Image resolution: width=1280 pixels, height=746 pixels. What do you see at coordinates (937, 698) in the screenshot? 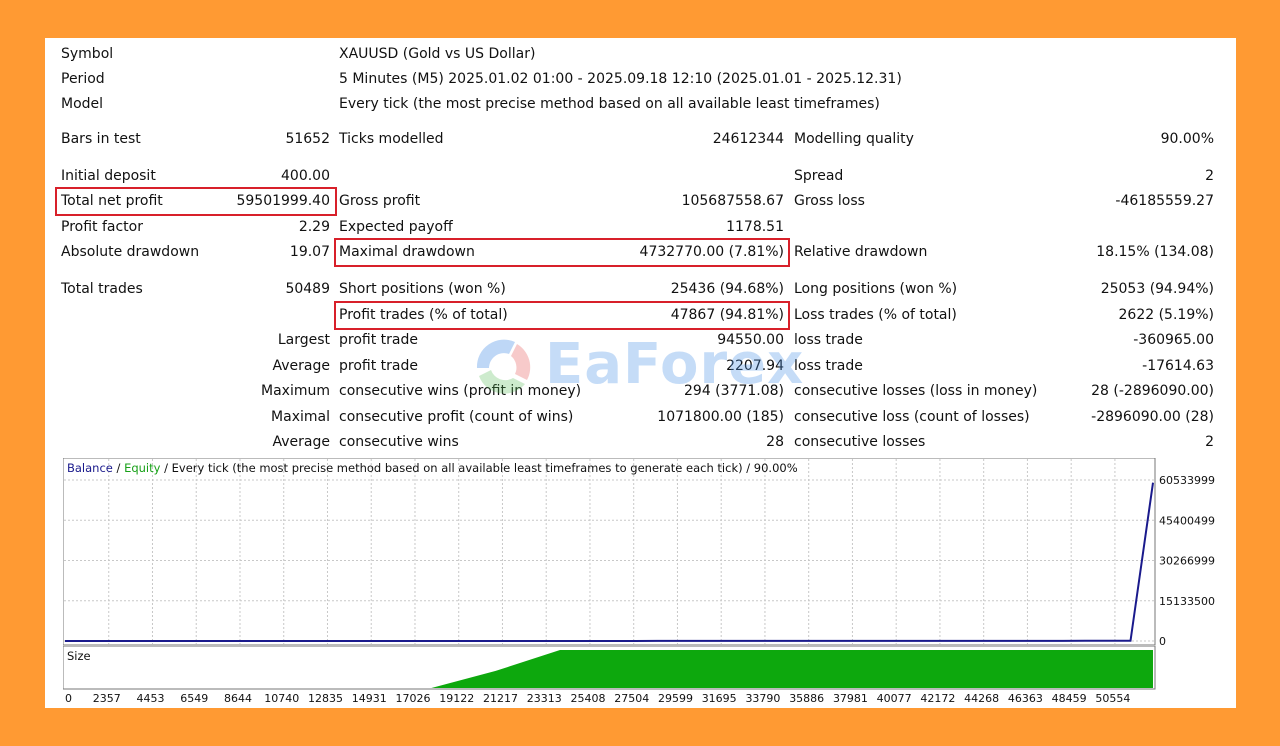
I see `x-tick-label: 42172` at bounding box center [937, 698].